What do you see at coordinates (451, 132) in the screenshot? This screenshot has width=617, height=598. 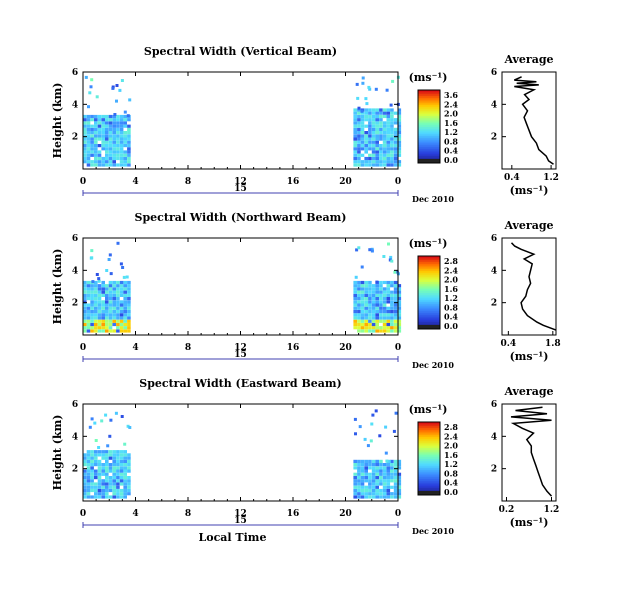 I see `colorbar-tick-label: 1.2` at bounding box center [451, 132].